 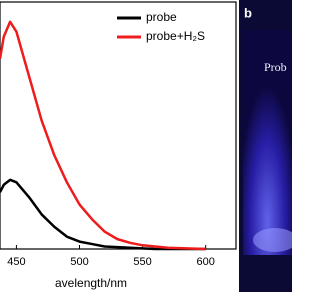 I want to click on vial-glow, so click(x=272, y=240).